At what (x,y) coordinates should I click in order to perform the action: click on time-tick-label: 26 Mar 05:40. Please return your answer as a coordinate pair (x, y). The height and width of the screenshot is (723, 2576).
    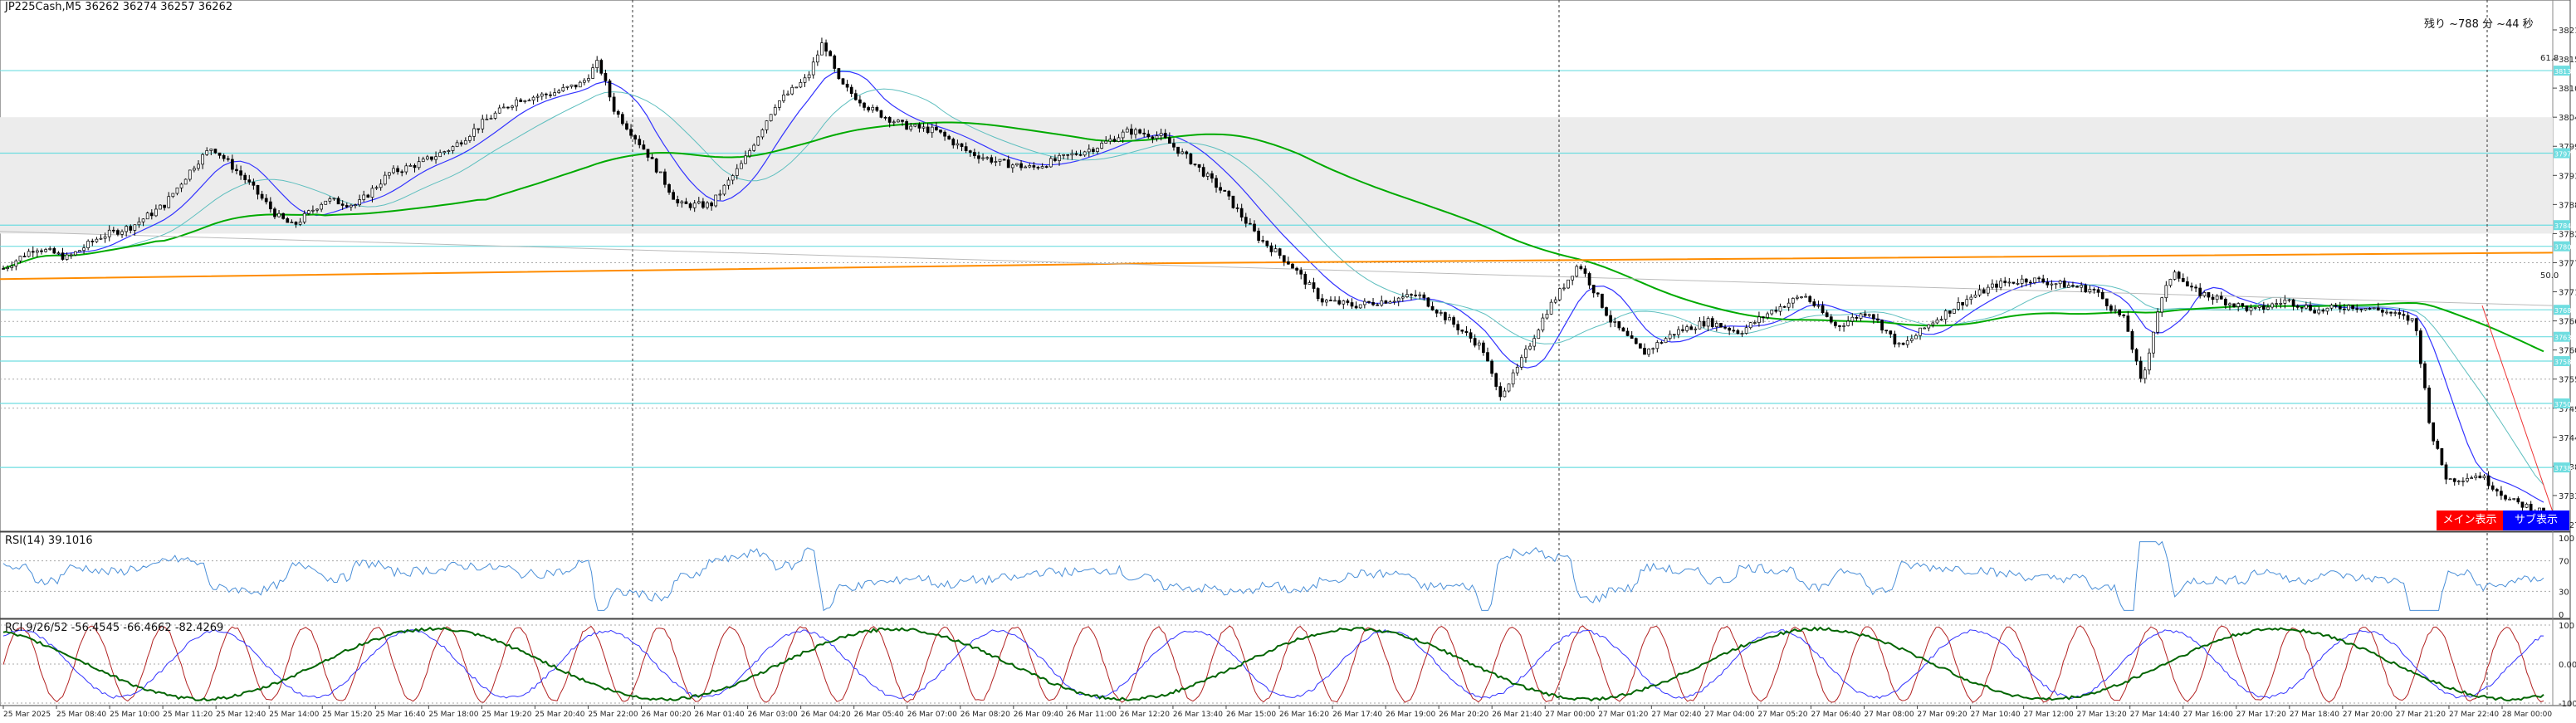
    Looking at the image, I should click on (879, 715).